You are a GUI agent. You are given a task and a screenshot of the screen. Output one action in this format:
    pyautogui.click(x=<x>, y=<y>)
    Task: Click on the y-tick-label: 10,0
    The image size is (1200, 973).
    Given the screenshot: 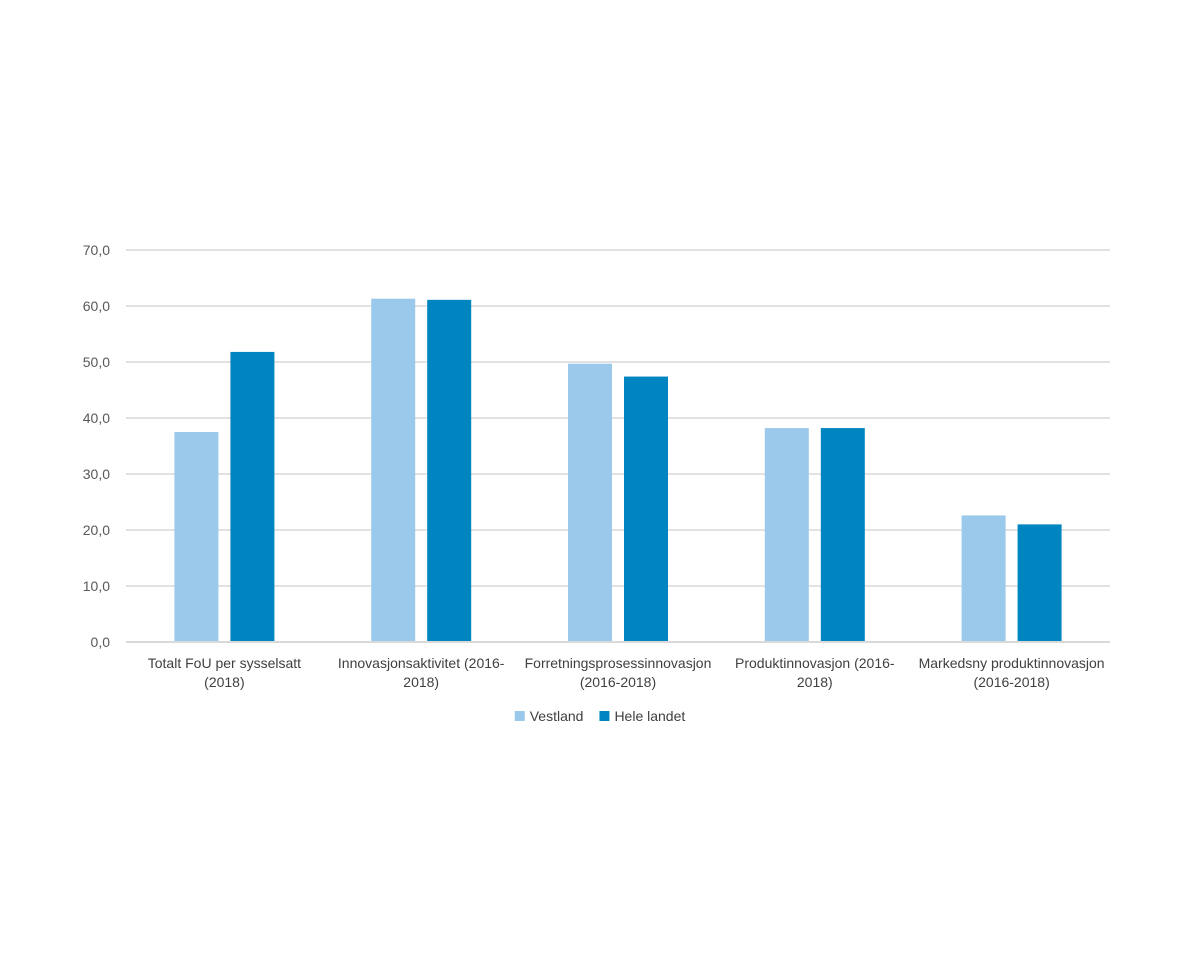 What is the action you would take?
    pyautogui.click(x=96, y=586)
    